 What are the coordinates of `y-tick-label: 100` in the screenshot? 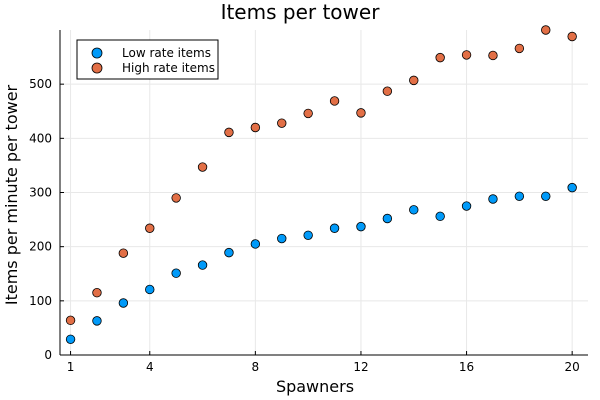 It's located at (40, 301).